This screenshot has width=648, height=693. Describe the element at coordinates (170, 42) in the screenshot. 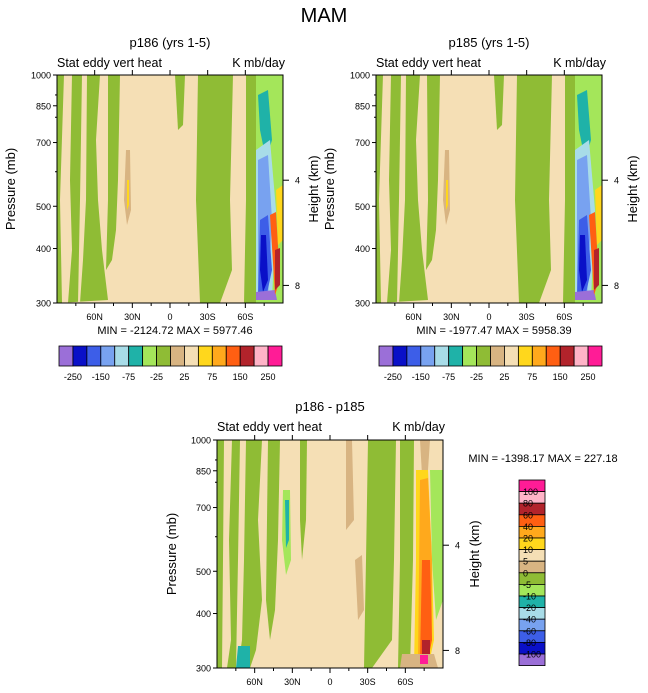

I see `panel-title: p186 (yrs 1-5)` at that location.